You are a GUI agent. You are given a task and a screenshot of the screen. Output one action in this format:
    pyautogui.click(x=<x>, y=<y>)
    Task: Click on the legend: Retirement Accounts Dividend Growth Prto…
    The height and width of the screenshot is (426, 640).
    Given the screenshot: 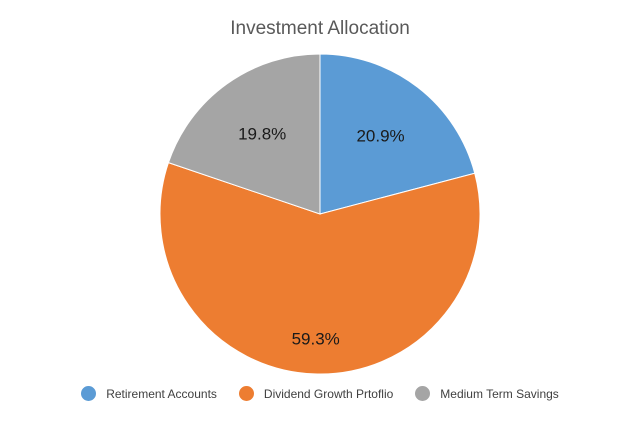 What is the action you would take?
    pyautogui.click(x=320, y=393)
    